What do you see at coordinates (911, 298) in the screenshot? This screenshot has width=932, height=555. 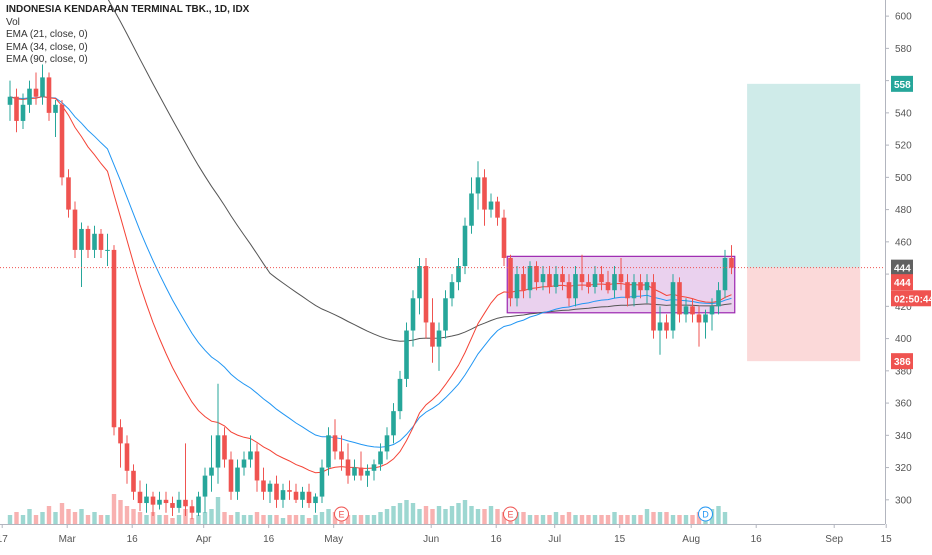 I see `bar-countdown-label-bg` at bounding box center [911, 298].